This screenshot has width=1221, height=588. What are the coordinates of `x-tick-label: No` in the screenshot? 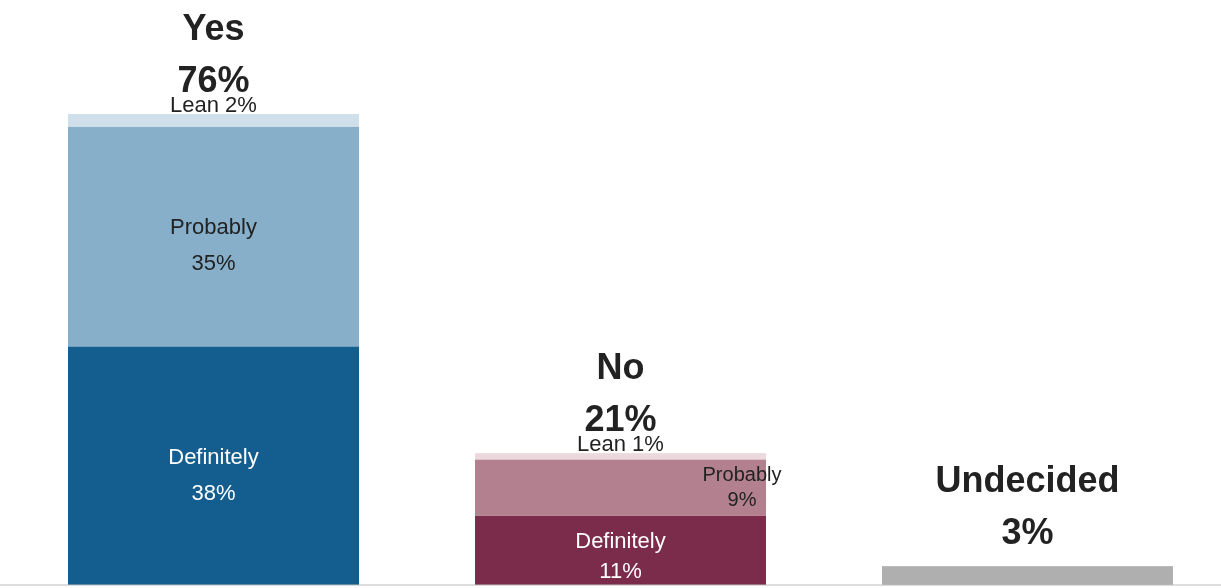 It's located at (620, 367).